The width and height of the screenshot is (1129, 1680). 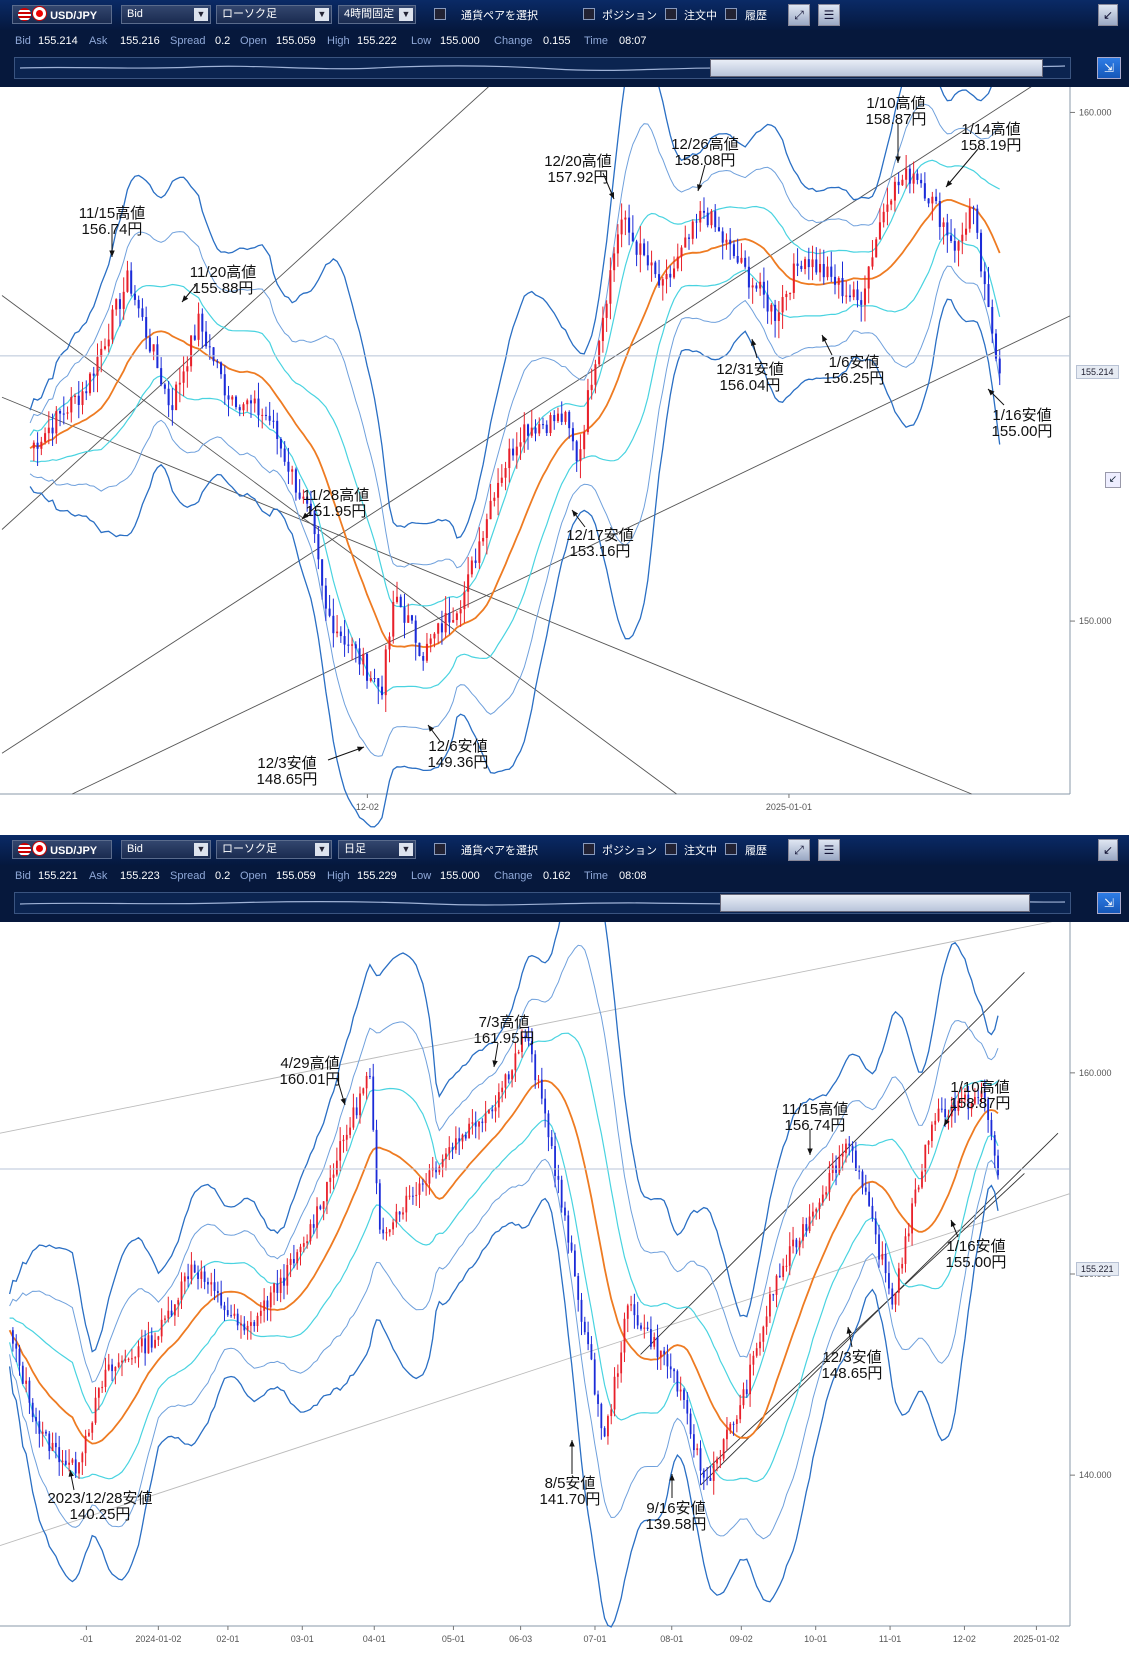 I want to click on chart-collapse-button: ↙, so click(x=1113, y=480).